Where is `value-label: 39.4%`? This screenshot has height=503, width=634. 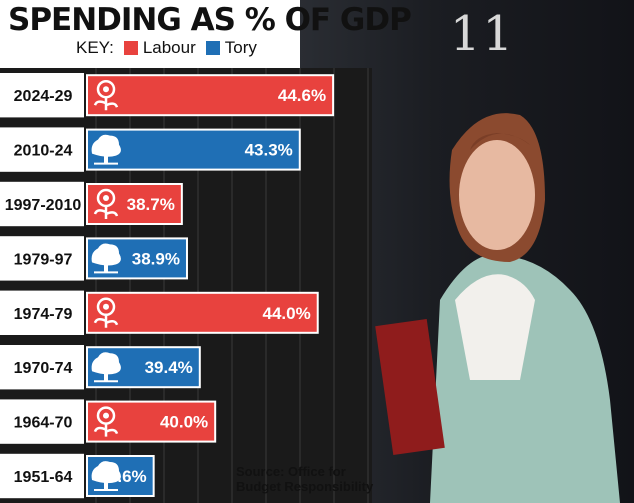 value-label: 39.4% is located at coordinates (169, 367).